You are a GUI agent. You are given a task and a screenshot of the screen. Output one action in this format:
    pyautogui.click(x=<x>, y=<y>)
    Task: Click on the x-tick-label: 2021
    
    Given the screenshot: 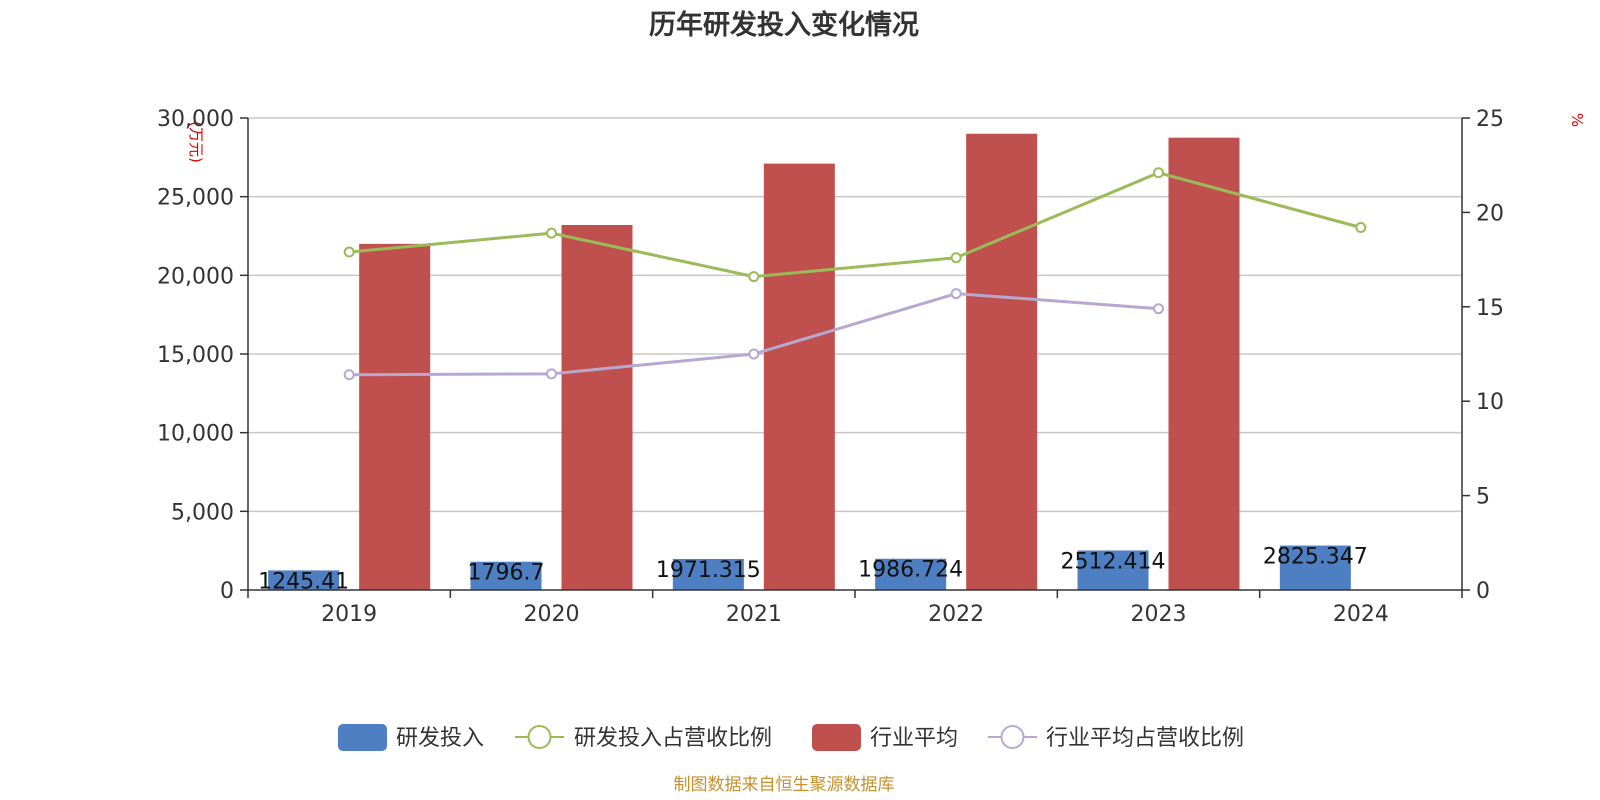 What is the action you would take?
    pyautogui.click(x=754, y=614)
    